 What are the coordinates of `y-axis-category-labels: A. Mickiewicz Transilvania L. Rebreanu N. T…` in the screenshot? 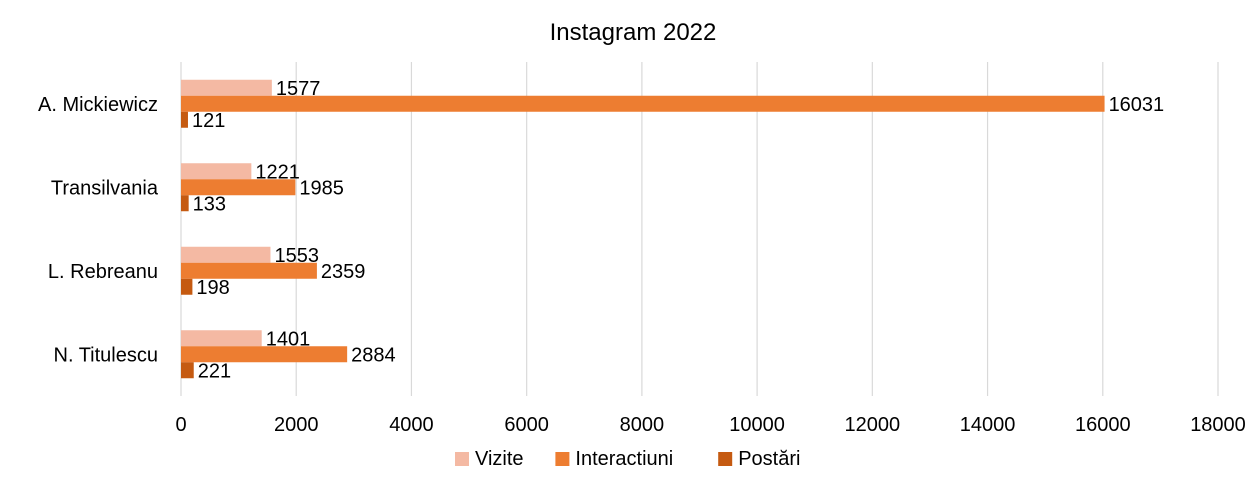 It's located at (98, 230).